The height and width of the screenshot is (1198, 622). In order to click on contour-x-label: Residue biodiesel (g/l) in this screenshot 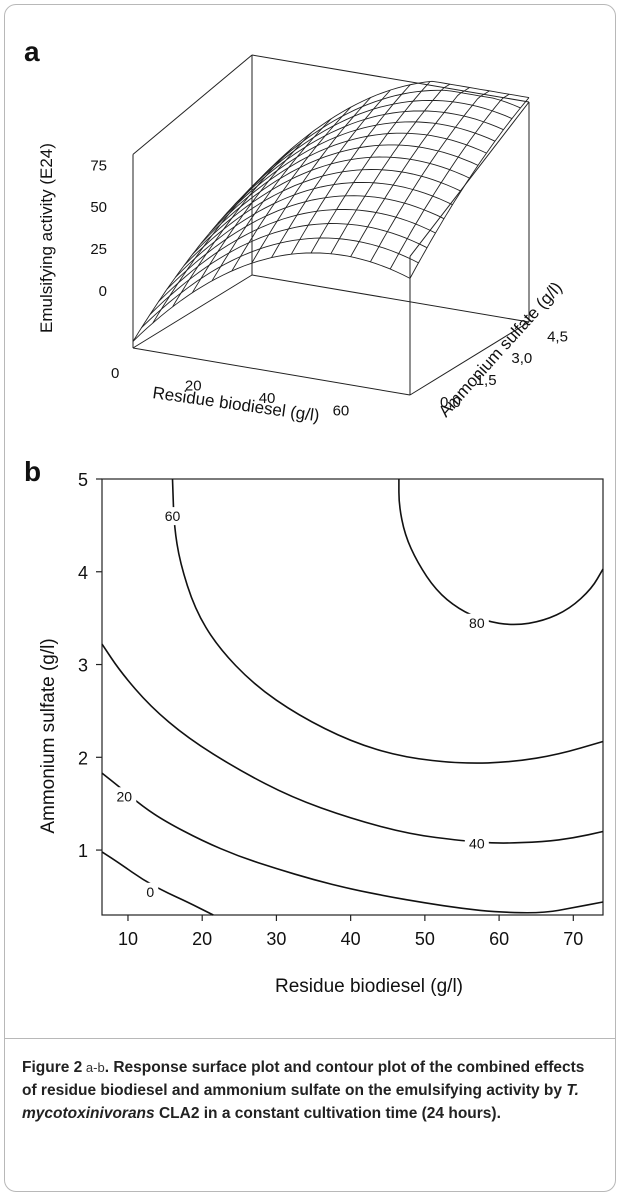, I will do `click(369, 986)`.